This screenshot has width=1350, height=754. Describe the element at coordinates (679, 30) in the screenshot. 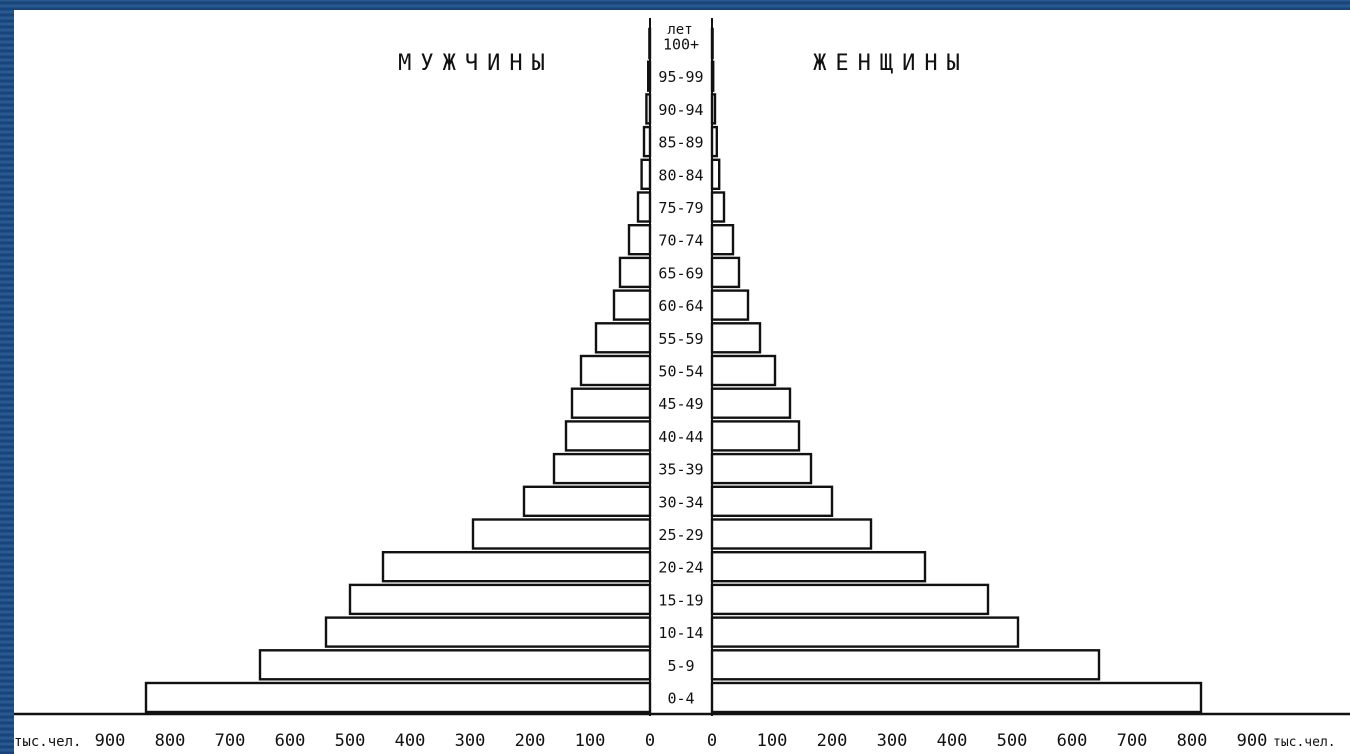

I see `age-header: лет` at that location.